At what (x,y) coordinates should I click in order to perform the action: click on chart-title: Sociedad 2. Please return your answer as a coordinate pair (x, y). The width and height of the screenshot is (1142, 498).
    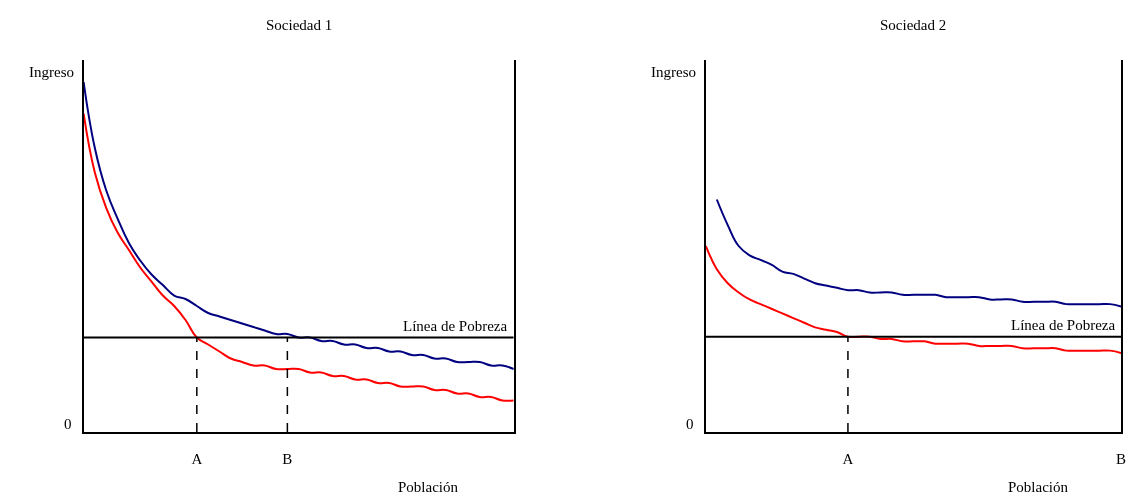
    Looking at the image, I should click on (913, 25).